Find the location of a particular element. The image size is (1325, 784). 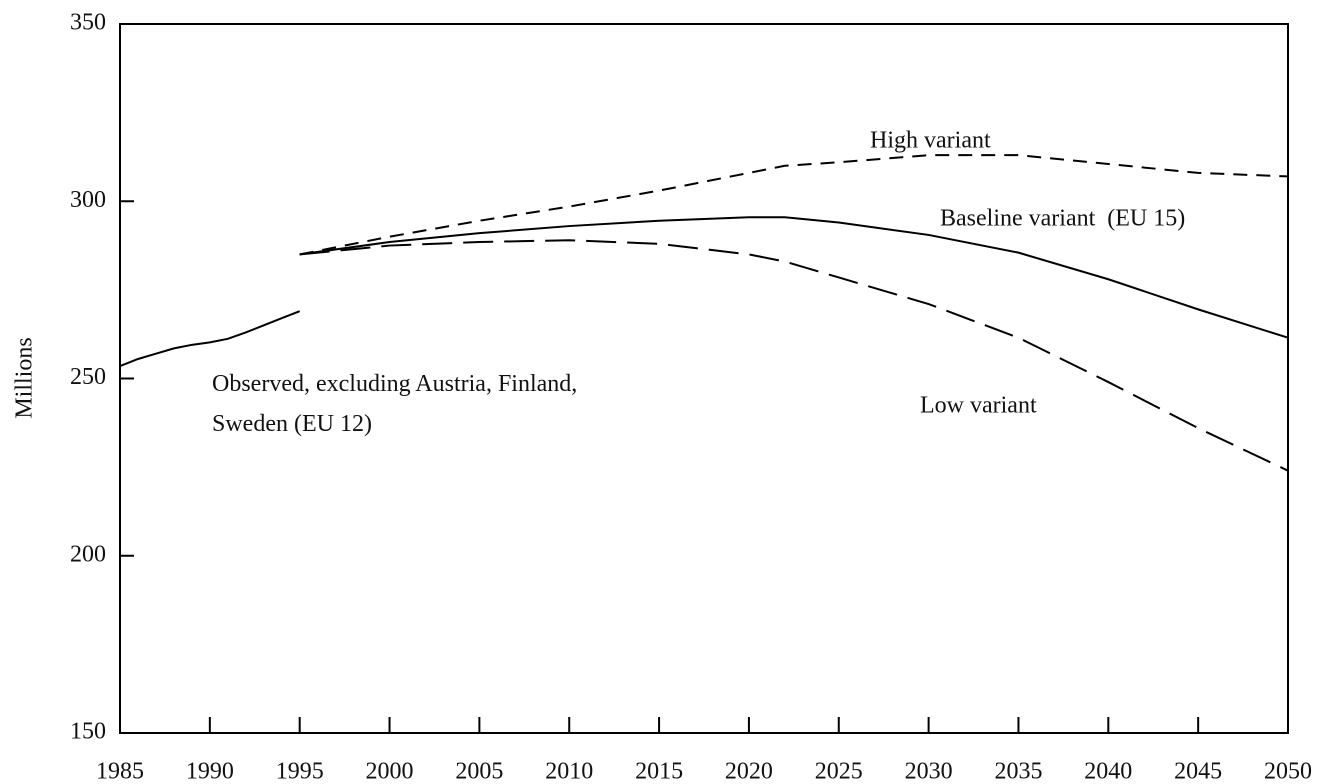

x-tick-label: 2015 is located at coordinates (659, 771).